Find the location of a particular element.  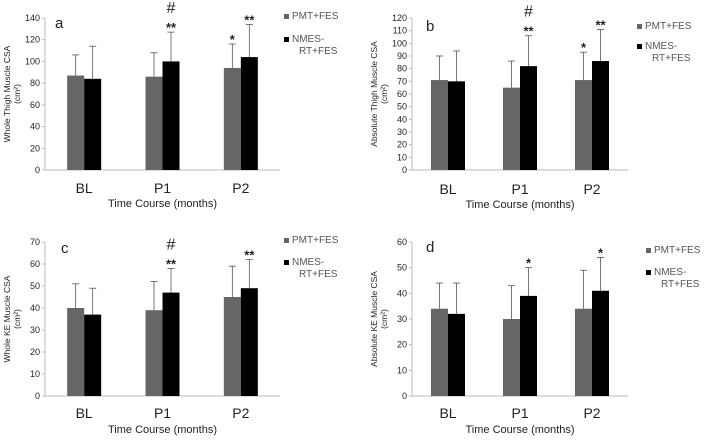

y-axis-title: Whole Thigh Muscle CSA(cm²) is located at coordinates (12, 93).